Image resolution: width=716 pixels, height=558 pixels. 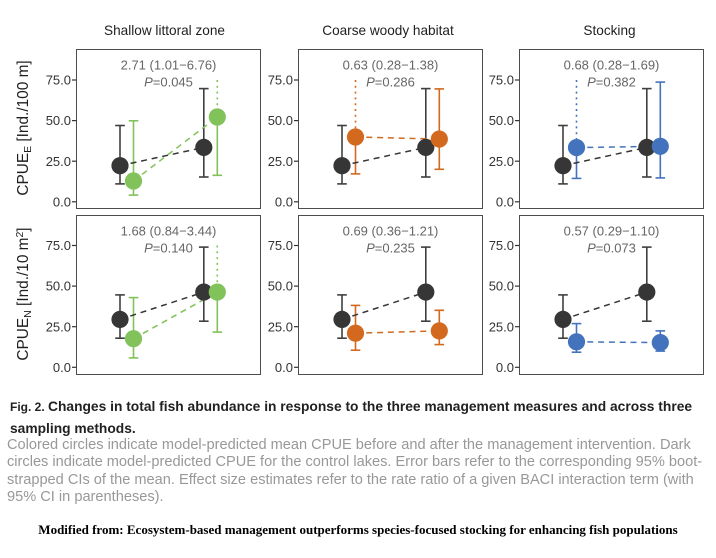 I want to click on svg-text: CPUEN [Ind./10 m2], so click(x=24, y=293).